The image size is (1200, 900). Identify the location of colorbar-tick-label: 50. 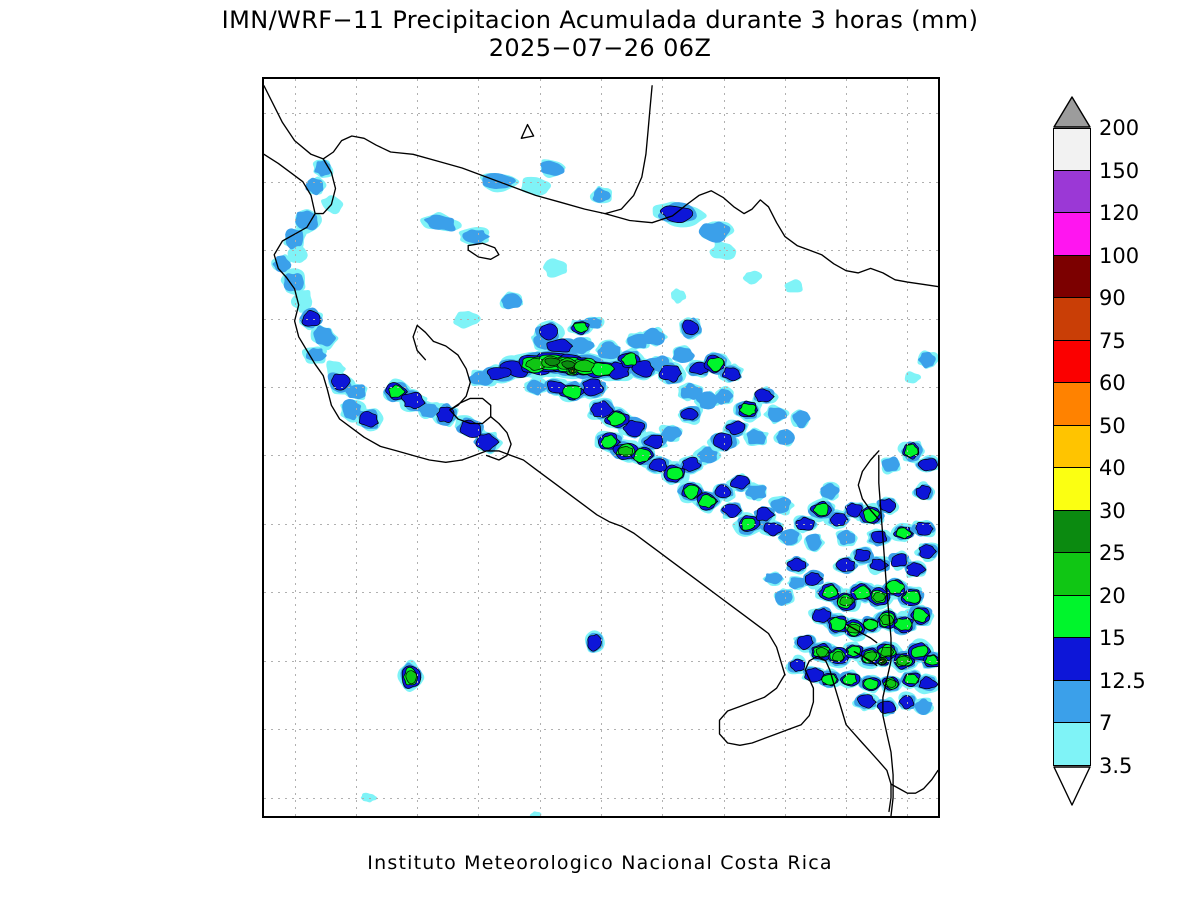
(1112, 425).